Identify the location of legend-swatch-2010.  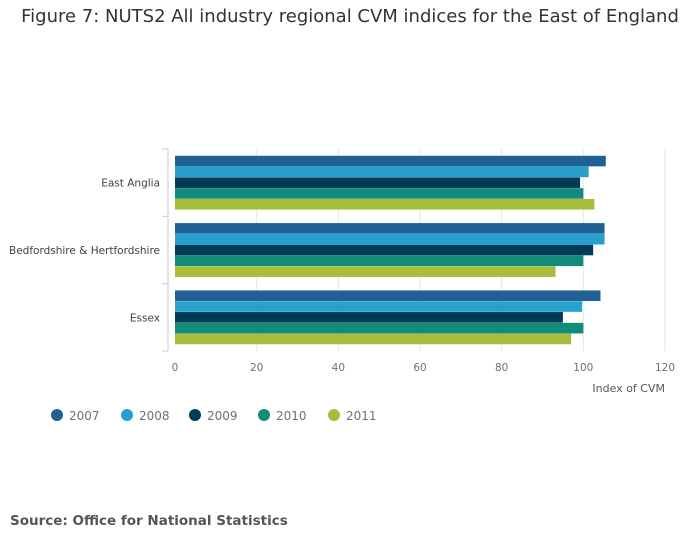
(264, 415).